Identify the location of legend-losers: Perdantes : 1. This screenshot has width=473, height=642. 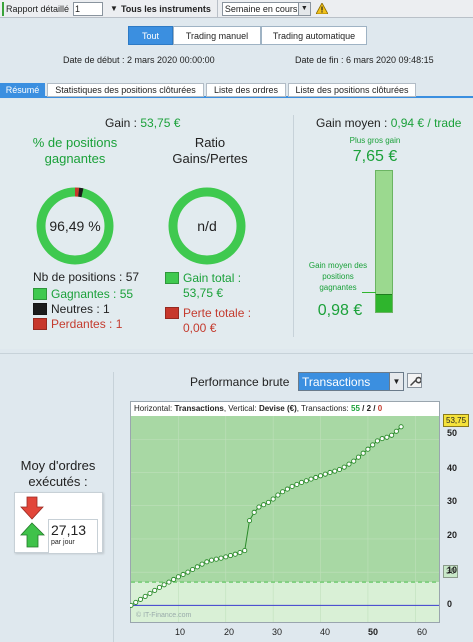
(77, 324).